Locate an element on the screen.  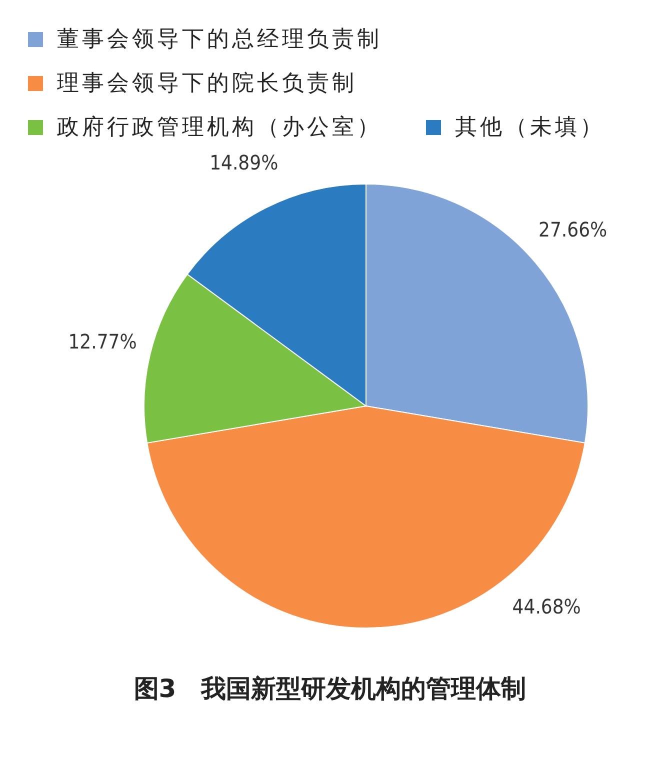
legend-label: 政府行政管理机构（办公室） is located at coordinates (219, 128).